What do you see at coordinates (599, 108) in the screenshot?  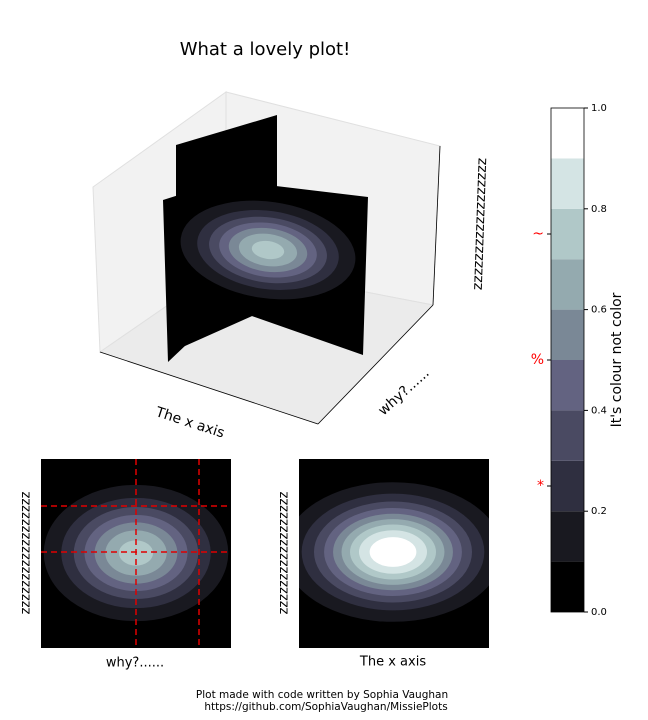 I see `tick-label: 1.0` at bounding box center [599, 108].